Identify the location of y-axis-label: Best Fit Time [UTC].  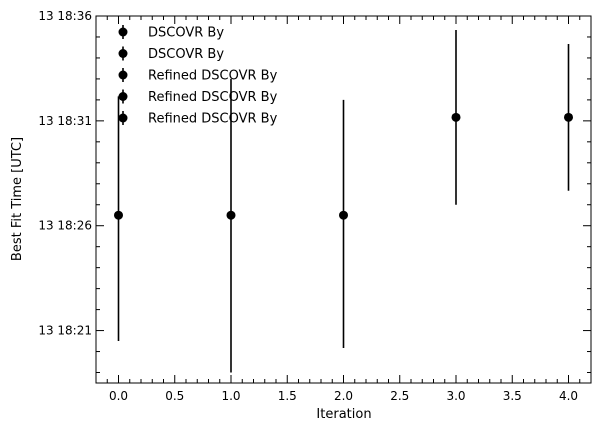
(17, 199).